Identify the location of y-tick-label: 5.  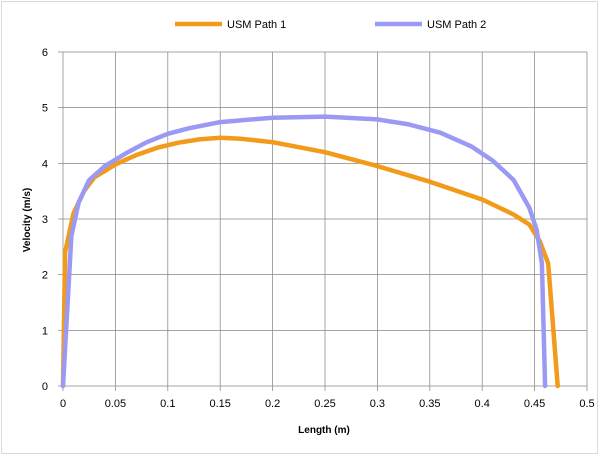
(45, 109).